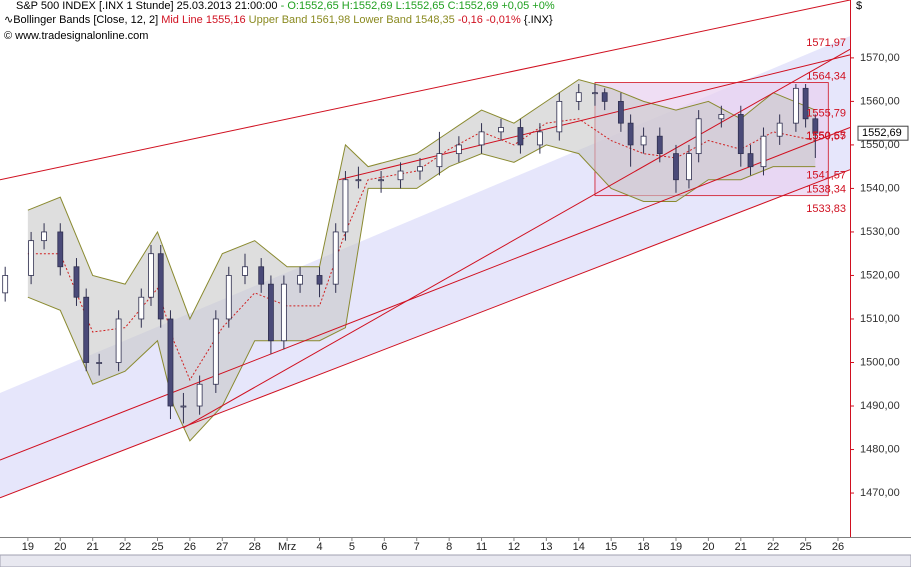 The height and width of the screenshot is (567, 911). Describe the element at coordinates (880, 268) in the screenshot. I see `price-axis-panel` at that location.